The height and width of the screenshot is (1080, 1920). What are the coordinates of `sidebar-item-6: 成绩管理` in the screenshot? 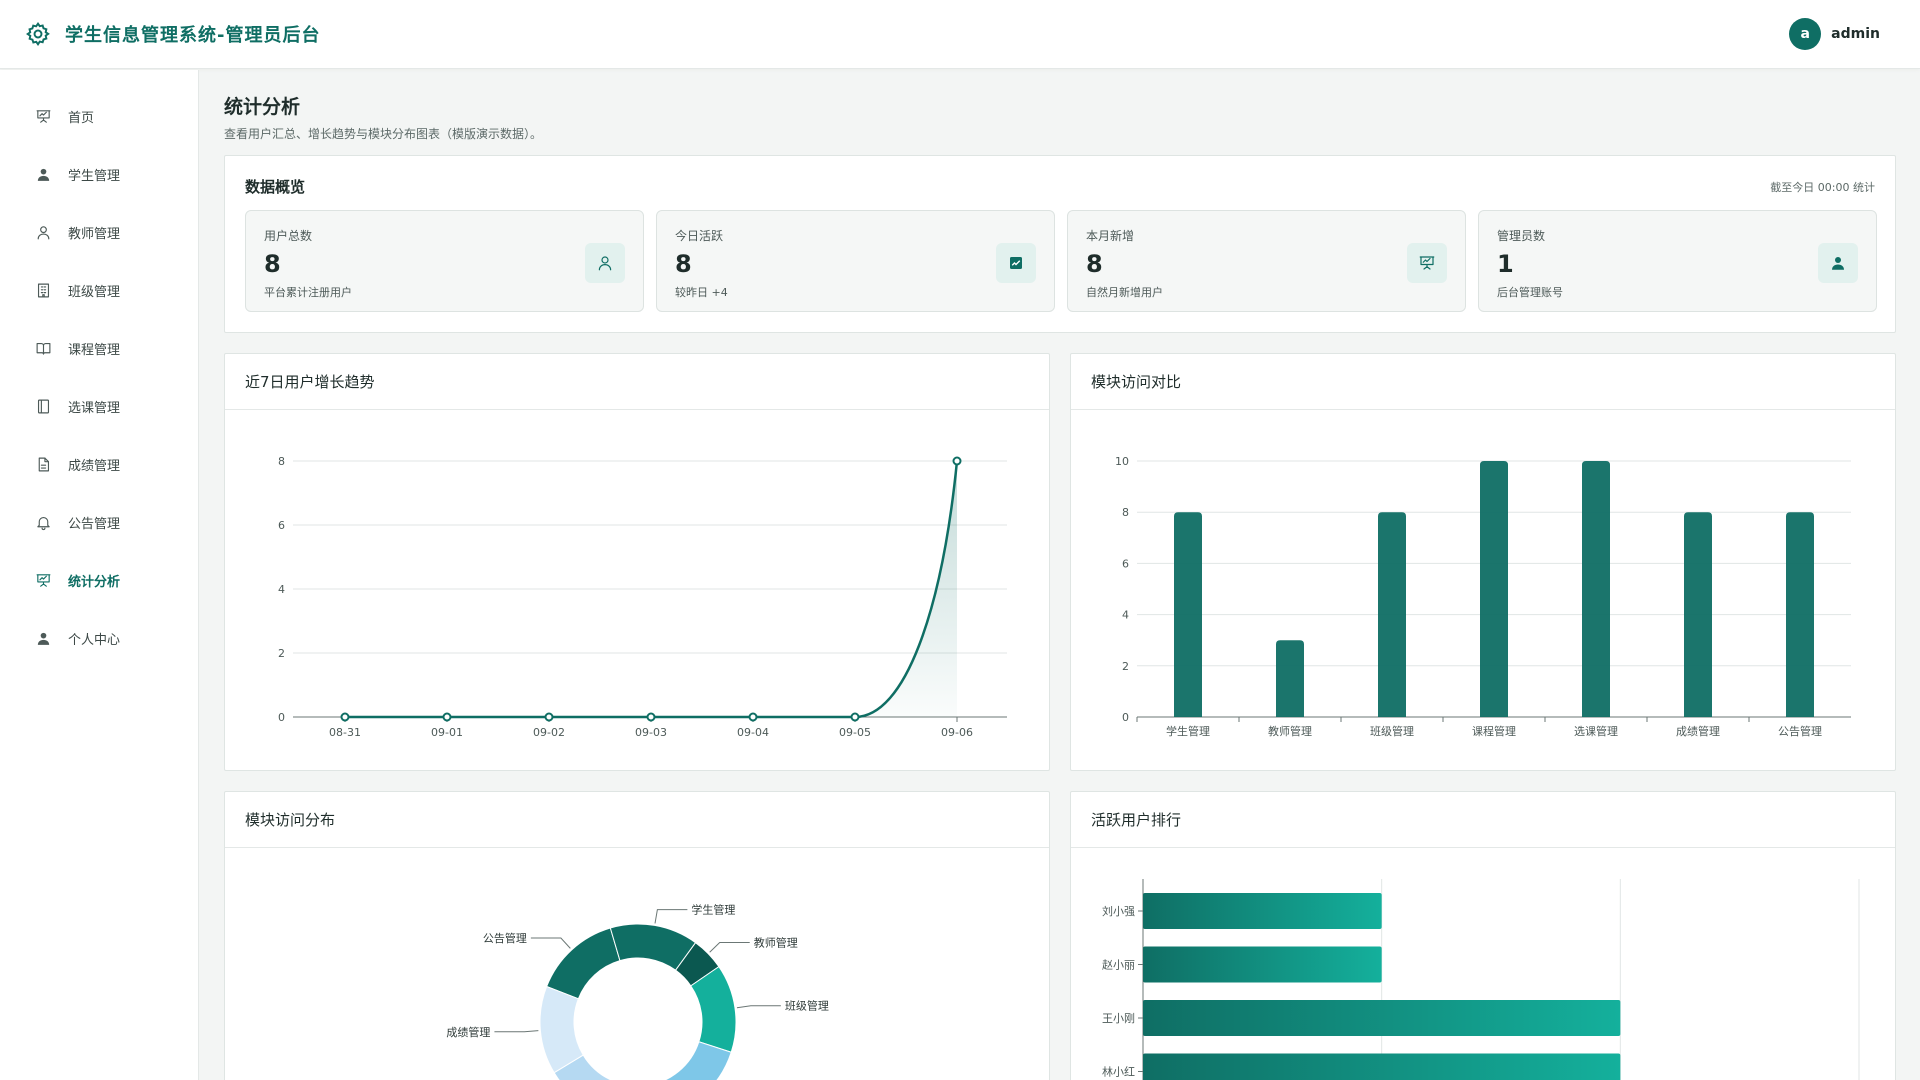 It's located at (99, 464).